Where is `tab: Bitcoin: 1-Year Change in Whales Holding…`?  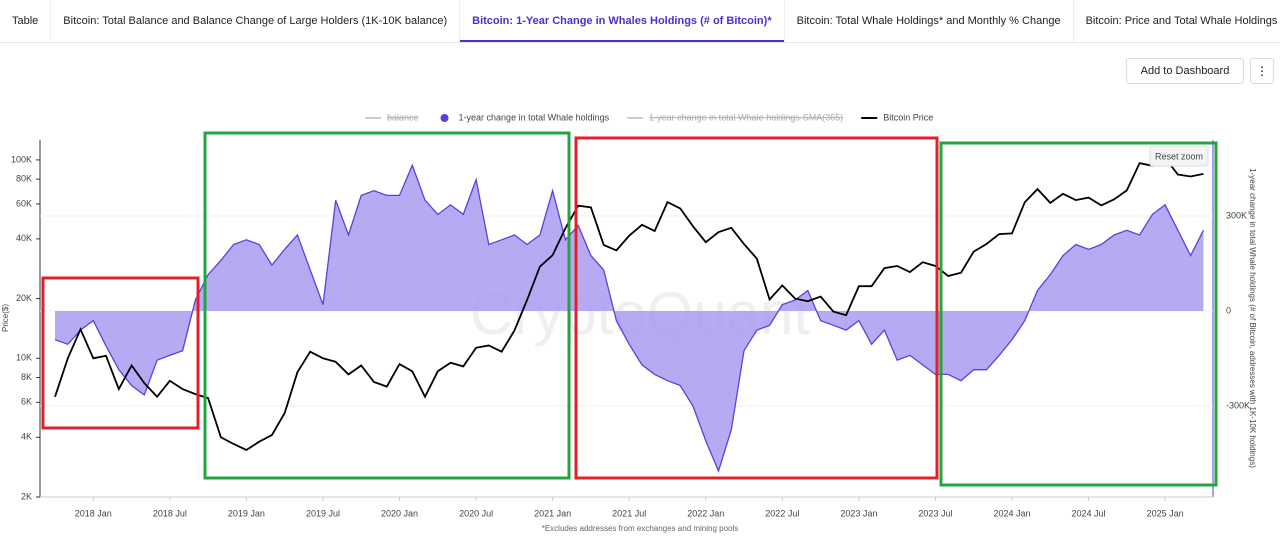
tab: Bitcoin: 1-Year Change in Whales Holding… is located at coordinates (622, 21).